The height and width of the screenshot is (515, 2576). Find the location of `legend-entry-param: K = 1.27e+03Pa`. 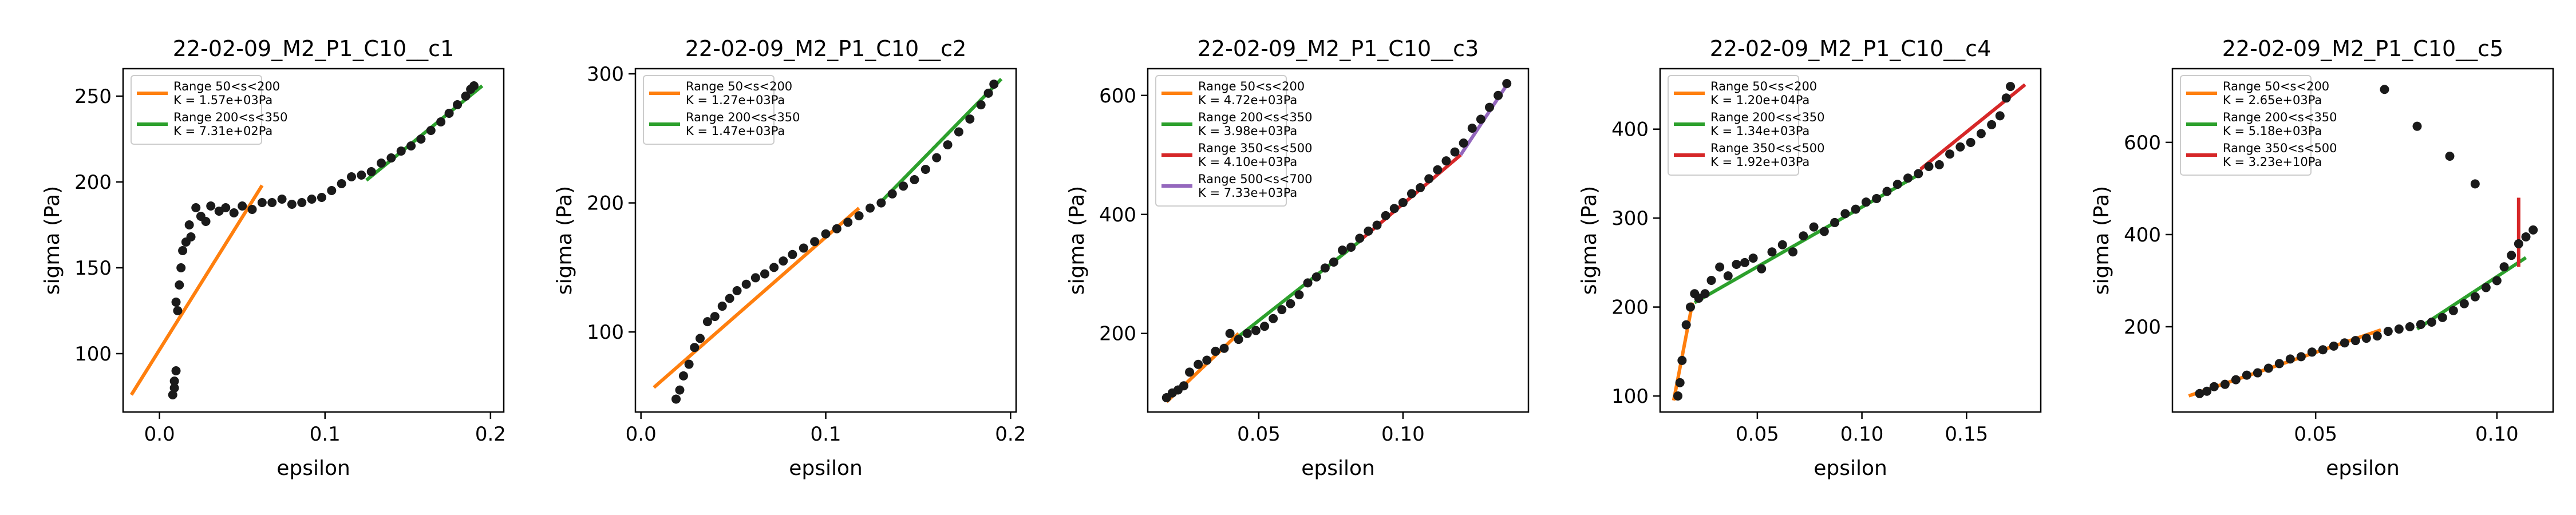

legend-entry-param: K = 1.27e+03Pa is located at coordinates (735, 100).